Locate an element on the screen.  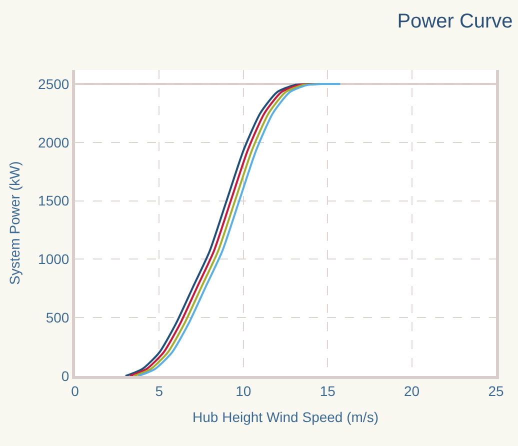
y-tick-label: 2000 is located at coordinates (54, 142).